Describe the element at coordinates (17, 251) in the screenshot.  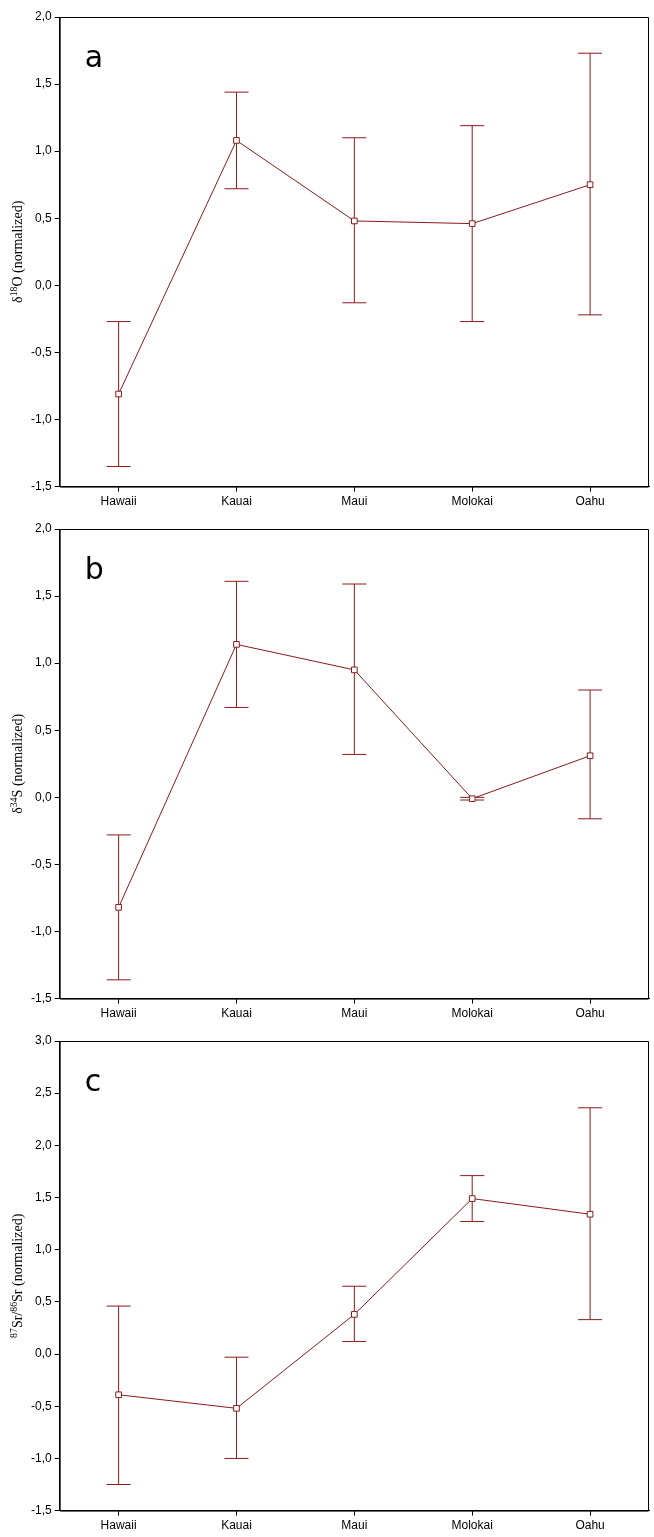
I see `y-axis-title: δ18O (normalized)` at that location.